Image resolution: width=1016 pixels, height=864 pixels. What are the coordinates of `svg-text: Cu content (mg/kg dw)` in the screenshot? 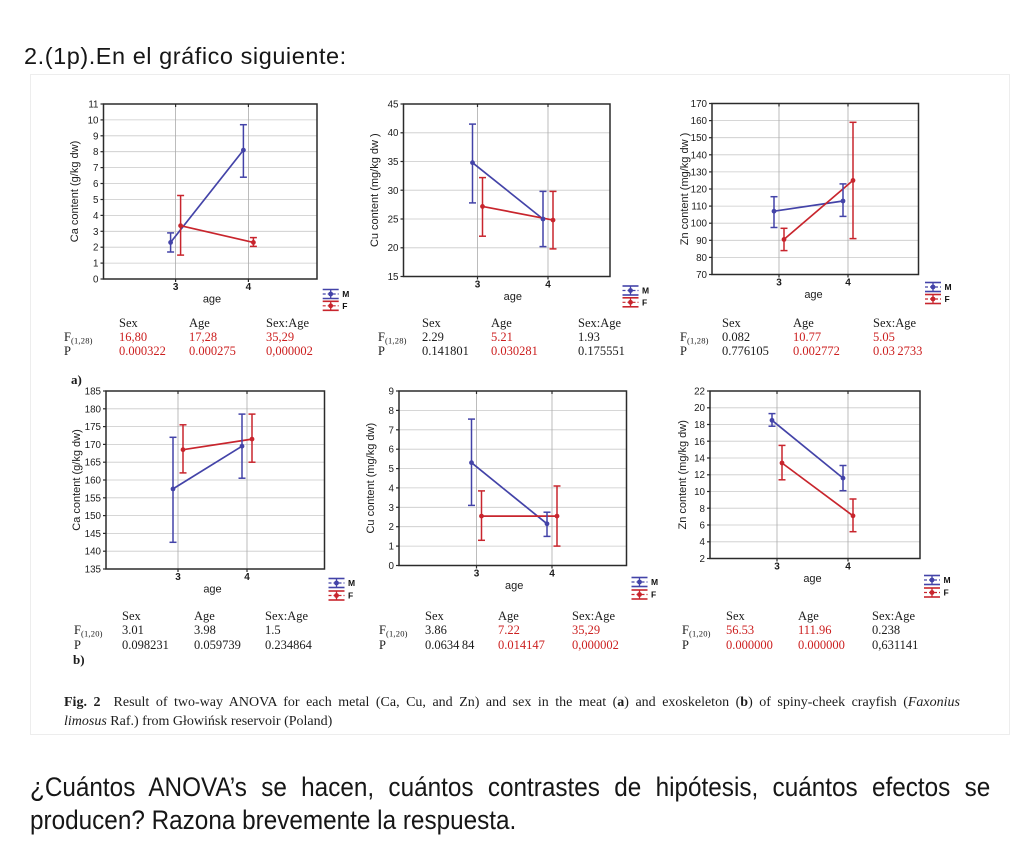 It's located at (371, 478).